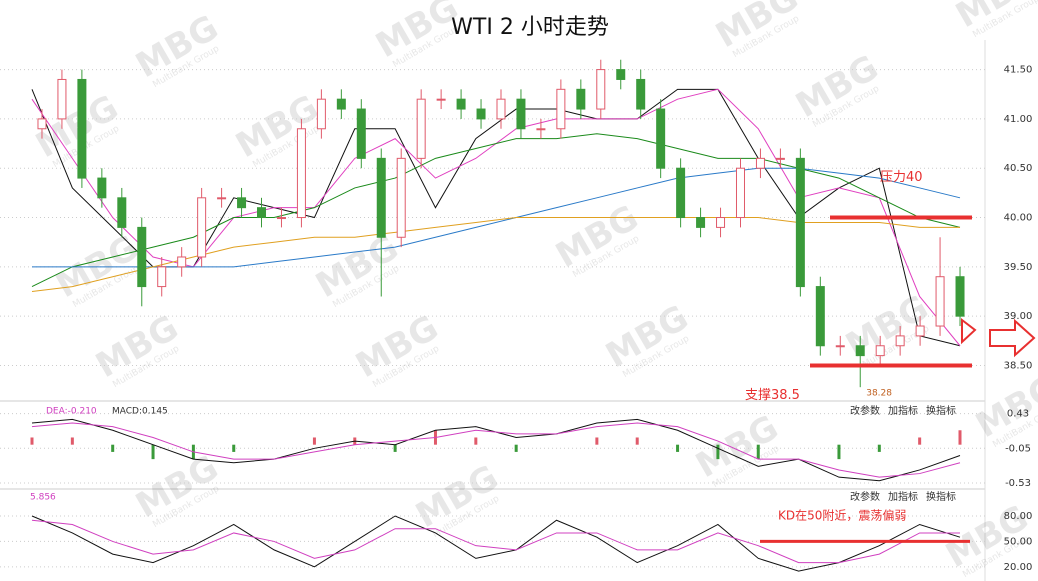  I want to click on indicator-header: 5.856, so click(43, 498).